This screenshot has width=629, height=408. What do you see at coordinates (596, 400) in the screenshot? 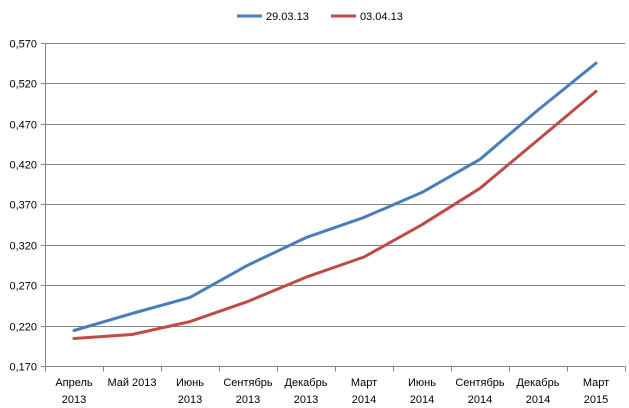
I see `x-tick-label-line: 2015` at bounding box center [596, 400].